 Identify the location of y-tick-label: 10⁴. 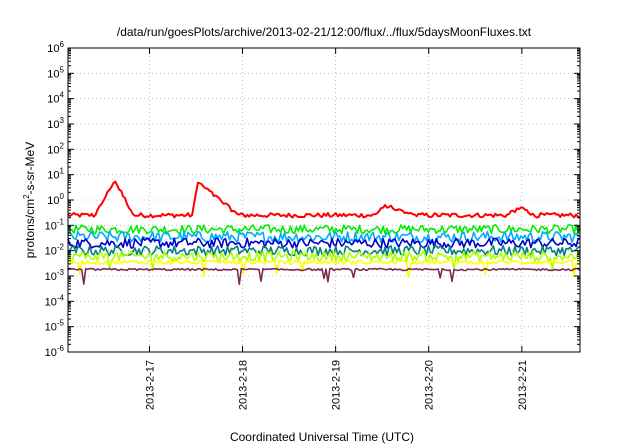
(55, 98).